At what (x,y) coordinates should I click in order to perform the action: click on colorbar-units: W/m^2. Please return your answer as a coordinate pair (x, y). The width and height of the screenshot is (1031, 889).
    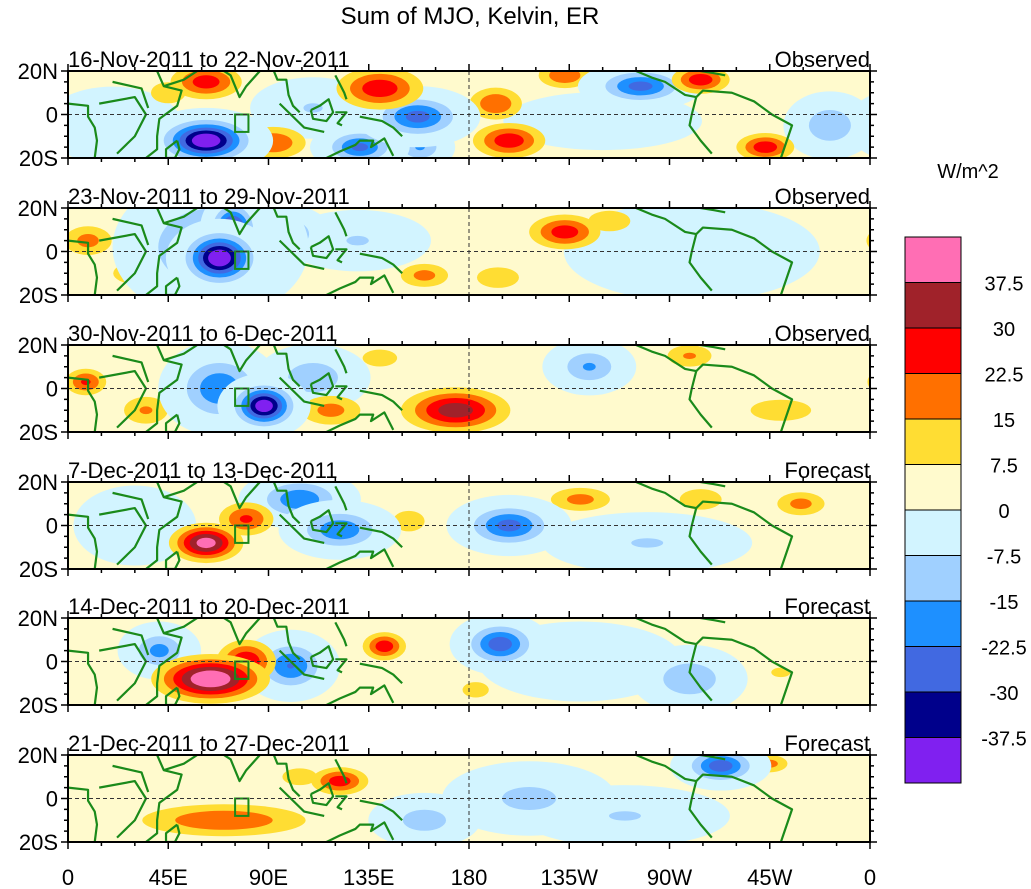
    Looking at the image, I should click on (968, 172).